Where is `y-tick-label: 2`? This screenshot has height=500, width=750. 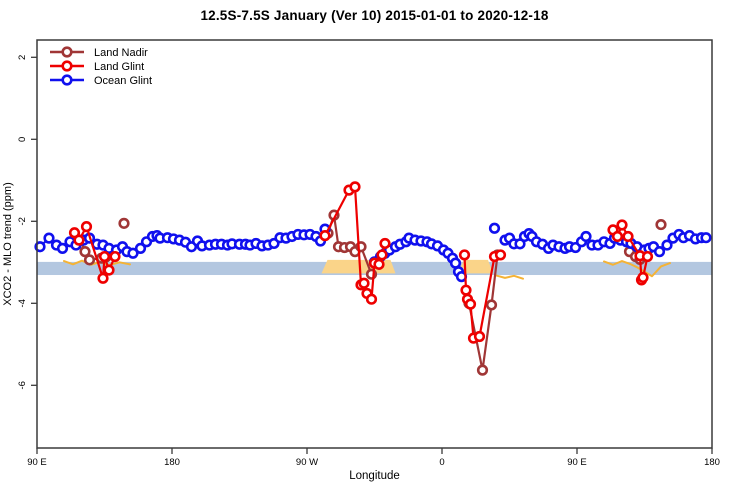
y-tick-label: 2 is located at coordinates (22, 57).